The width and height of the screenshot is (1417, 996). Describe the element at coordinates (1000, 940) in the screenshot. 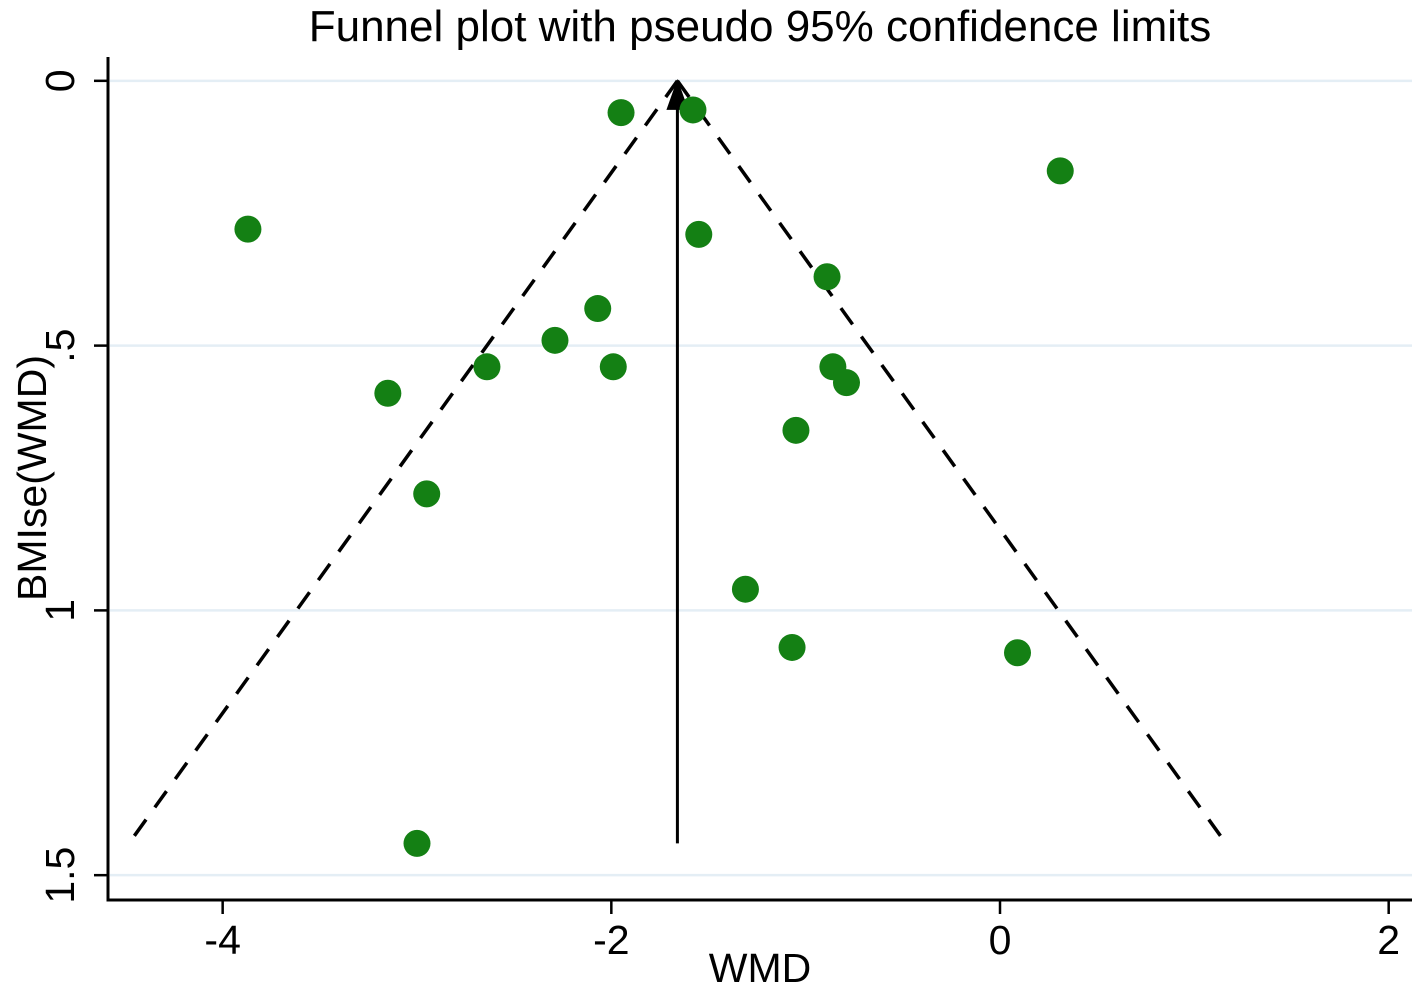

I see `x-tick-label: 0` at that location.